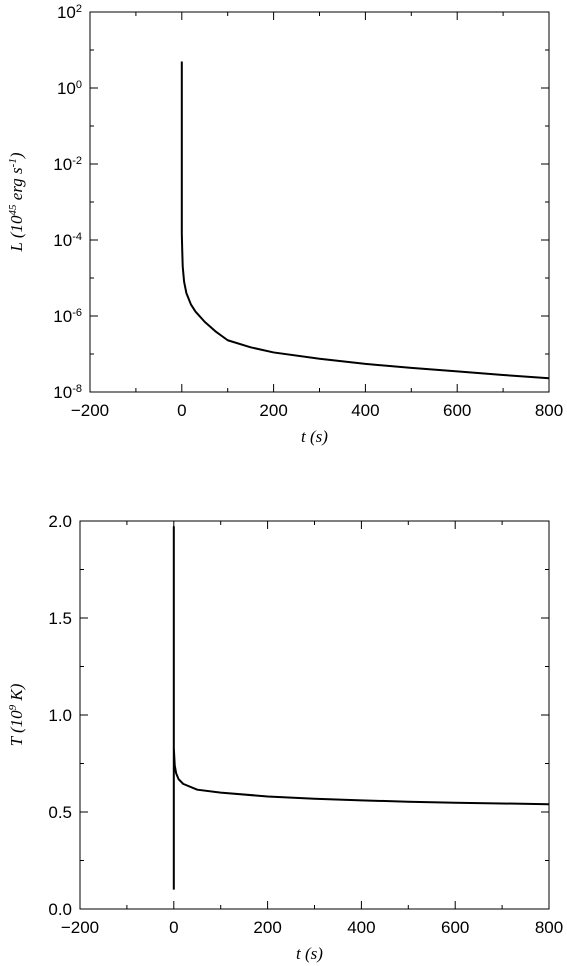 Image resolution: width=567 pixels, height=966 pixels. I want to click on y-tick-label: 100, so click(69, 88).